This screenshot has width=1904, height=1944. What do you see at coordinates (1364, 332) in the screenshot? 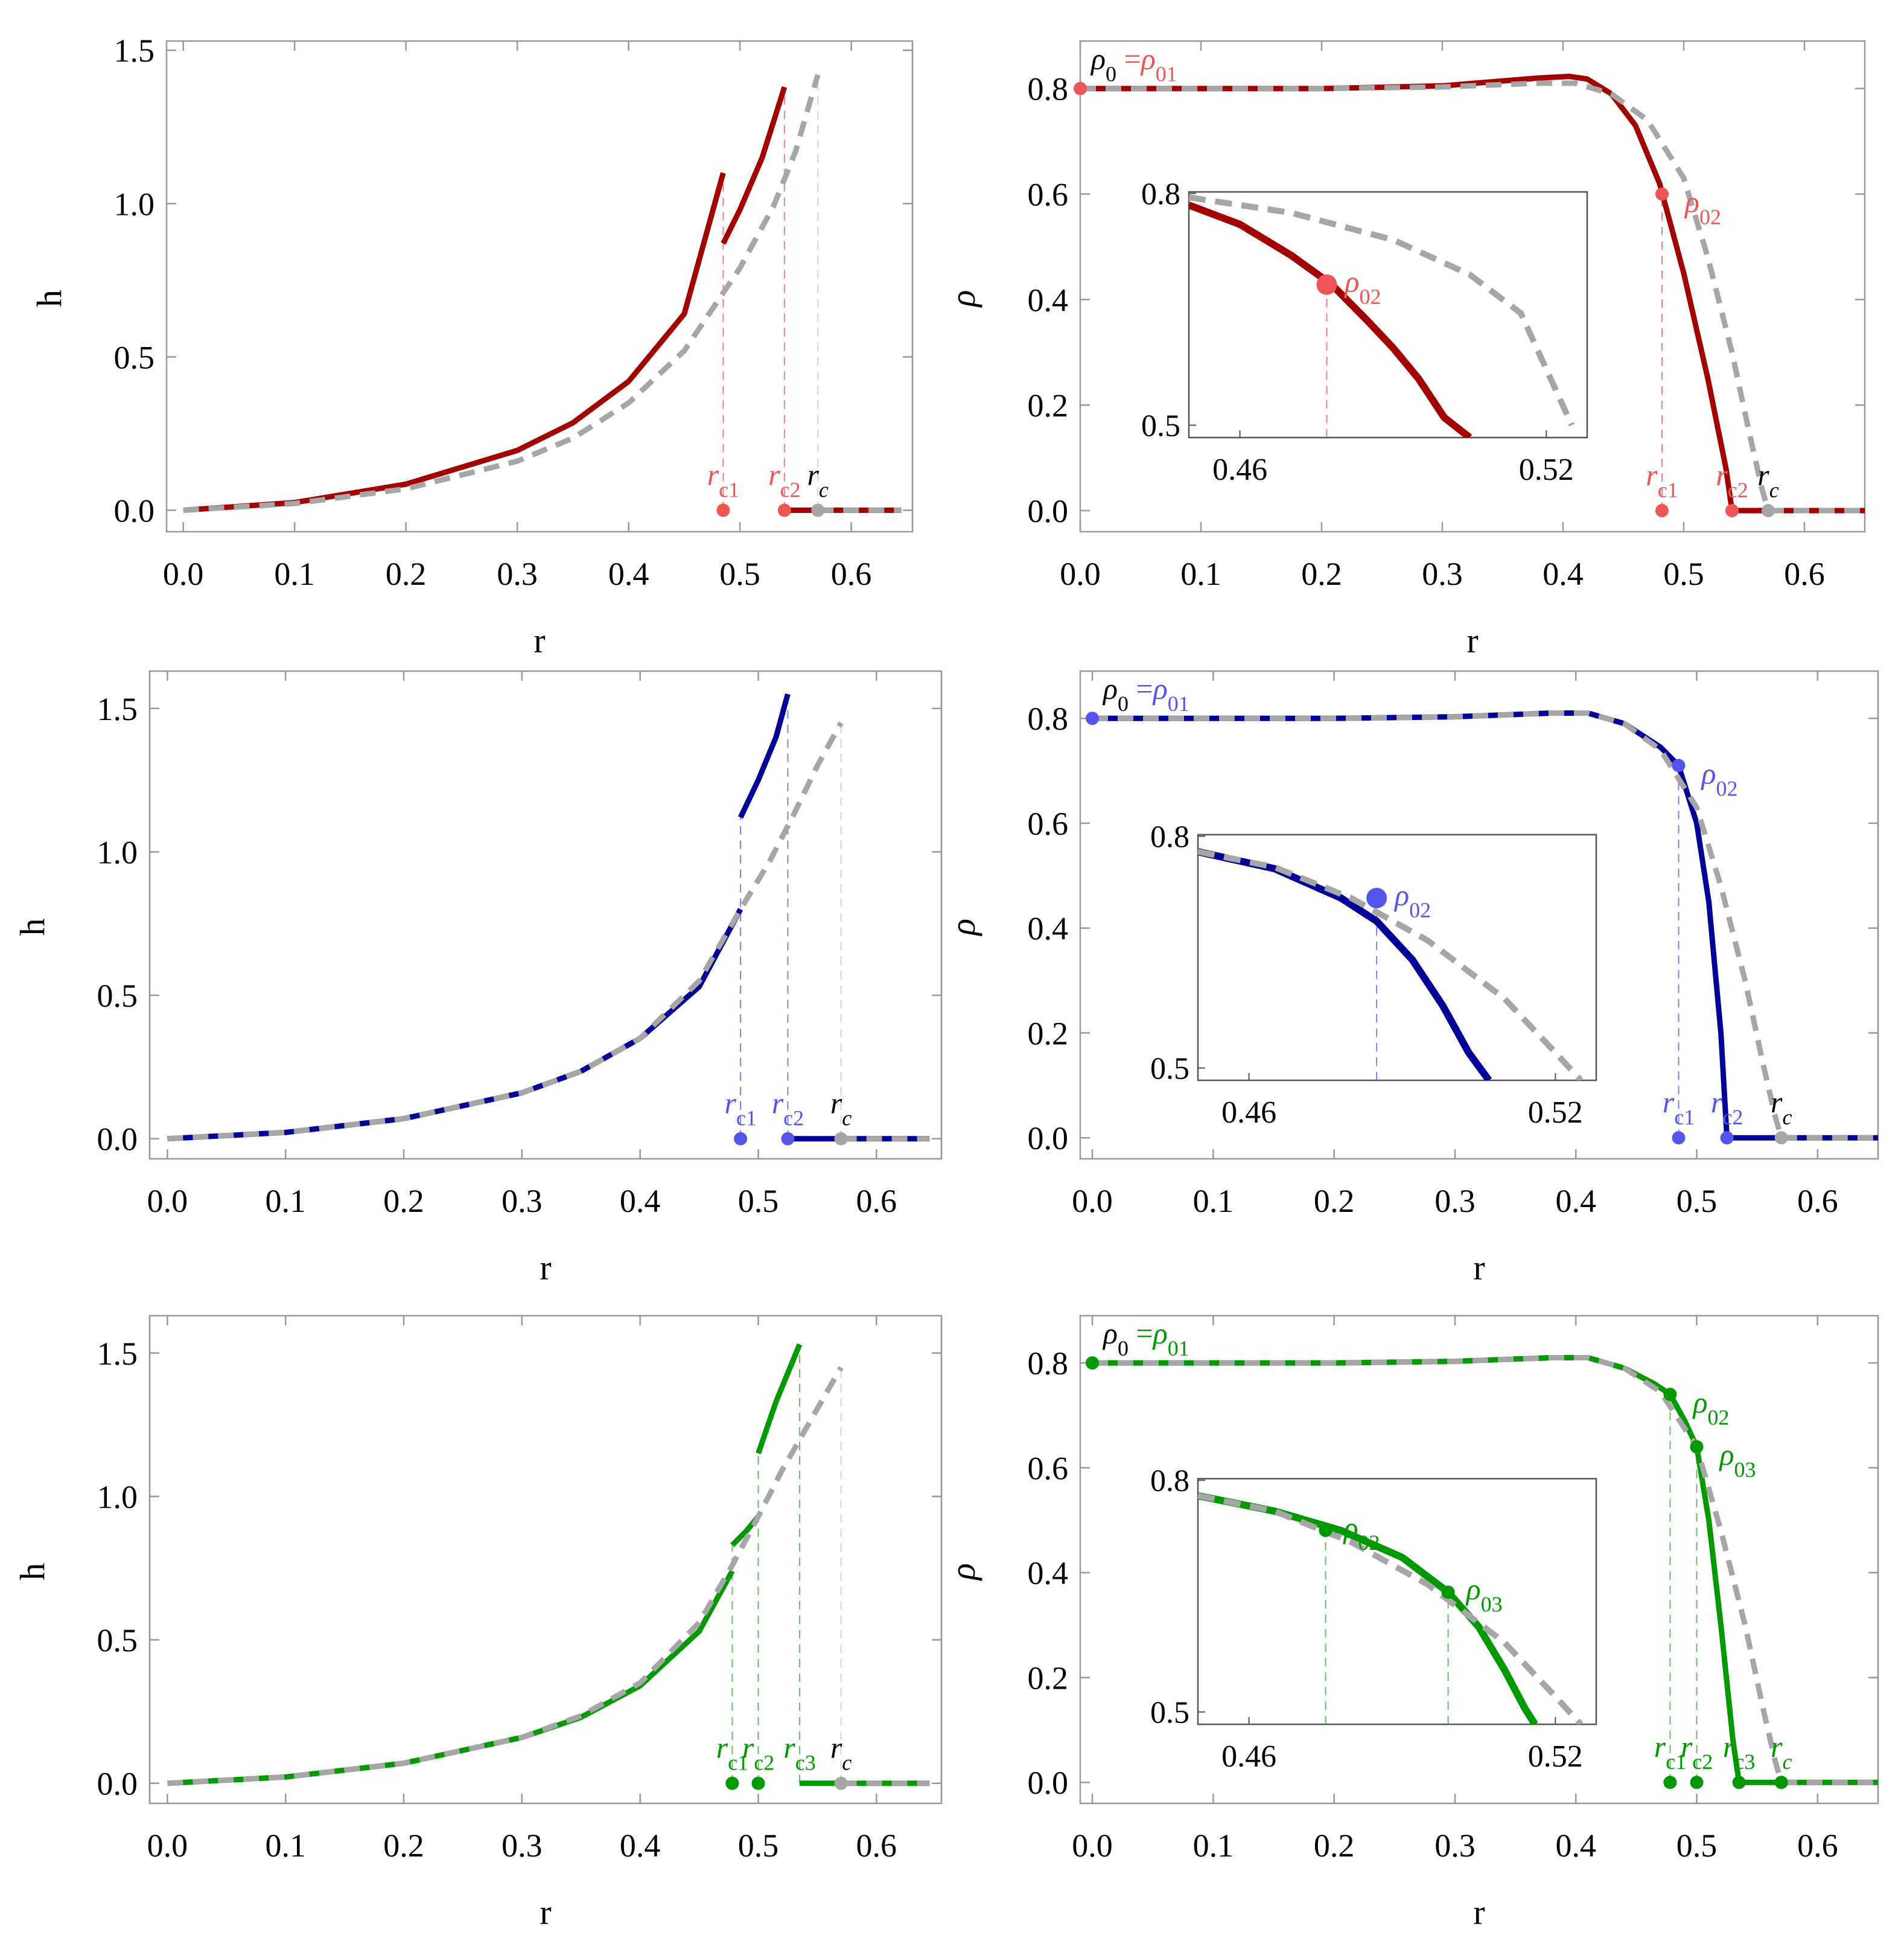
I see `inset-rho-red: 0.46 0.52 0.5 0.8 ρ02` at bounding box center [1364, 332].